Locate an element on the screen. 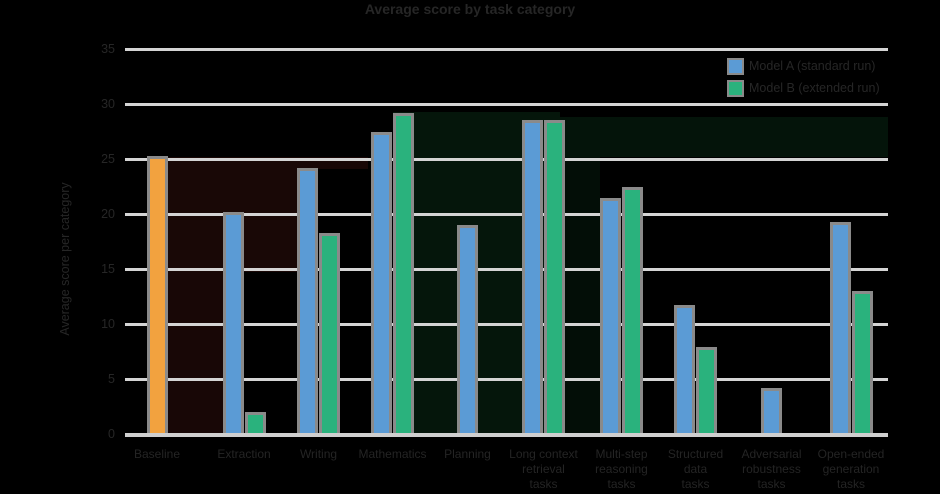 This screenshot has height=494, width=940. x-axis-label-group-3: Writing is located at coordinates (318, 454).